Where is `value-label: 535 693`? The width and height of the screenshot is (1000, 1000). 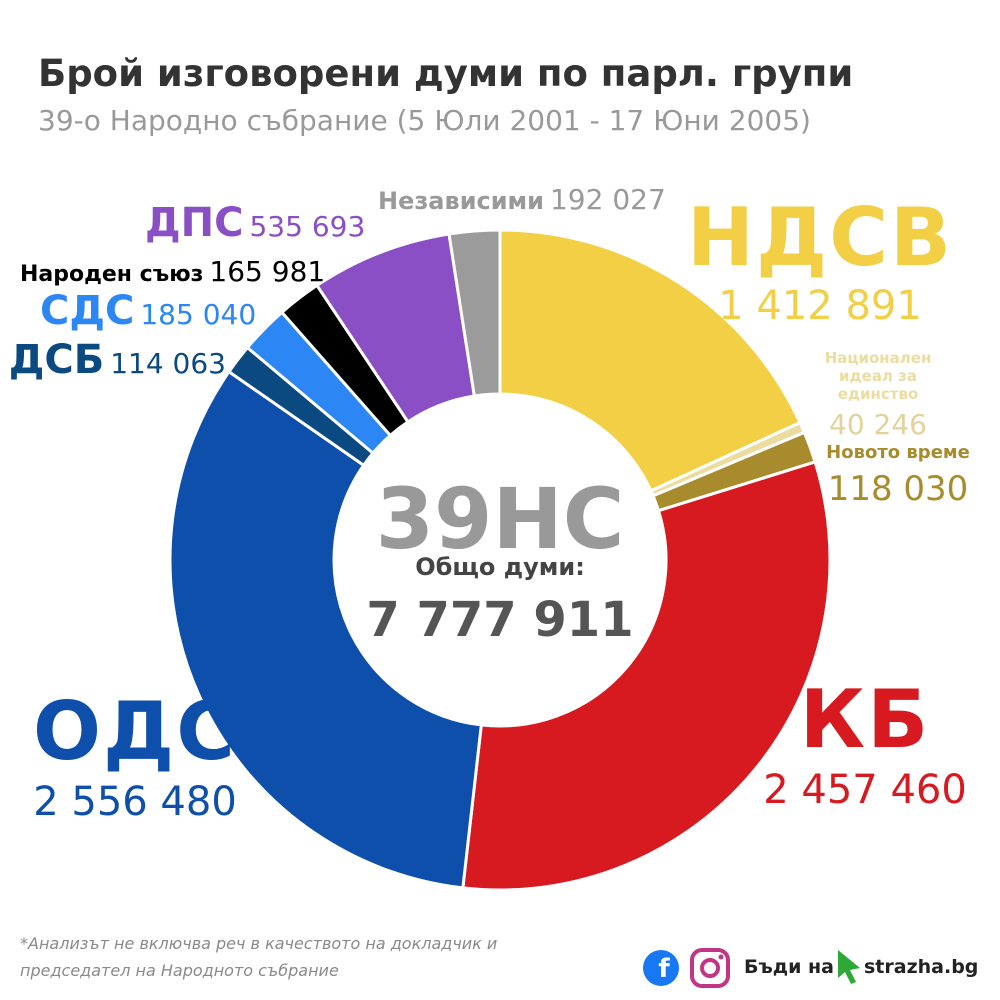 value-label: 535 693 is located at coordinates (307, 226).